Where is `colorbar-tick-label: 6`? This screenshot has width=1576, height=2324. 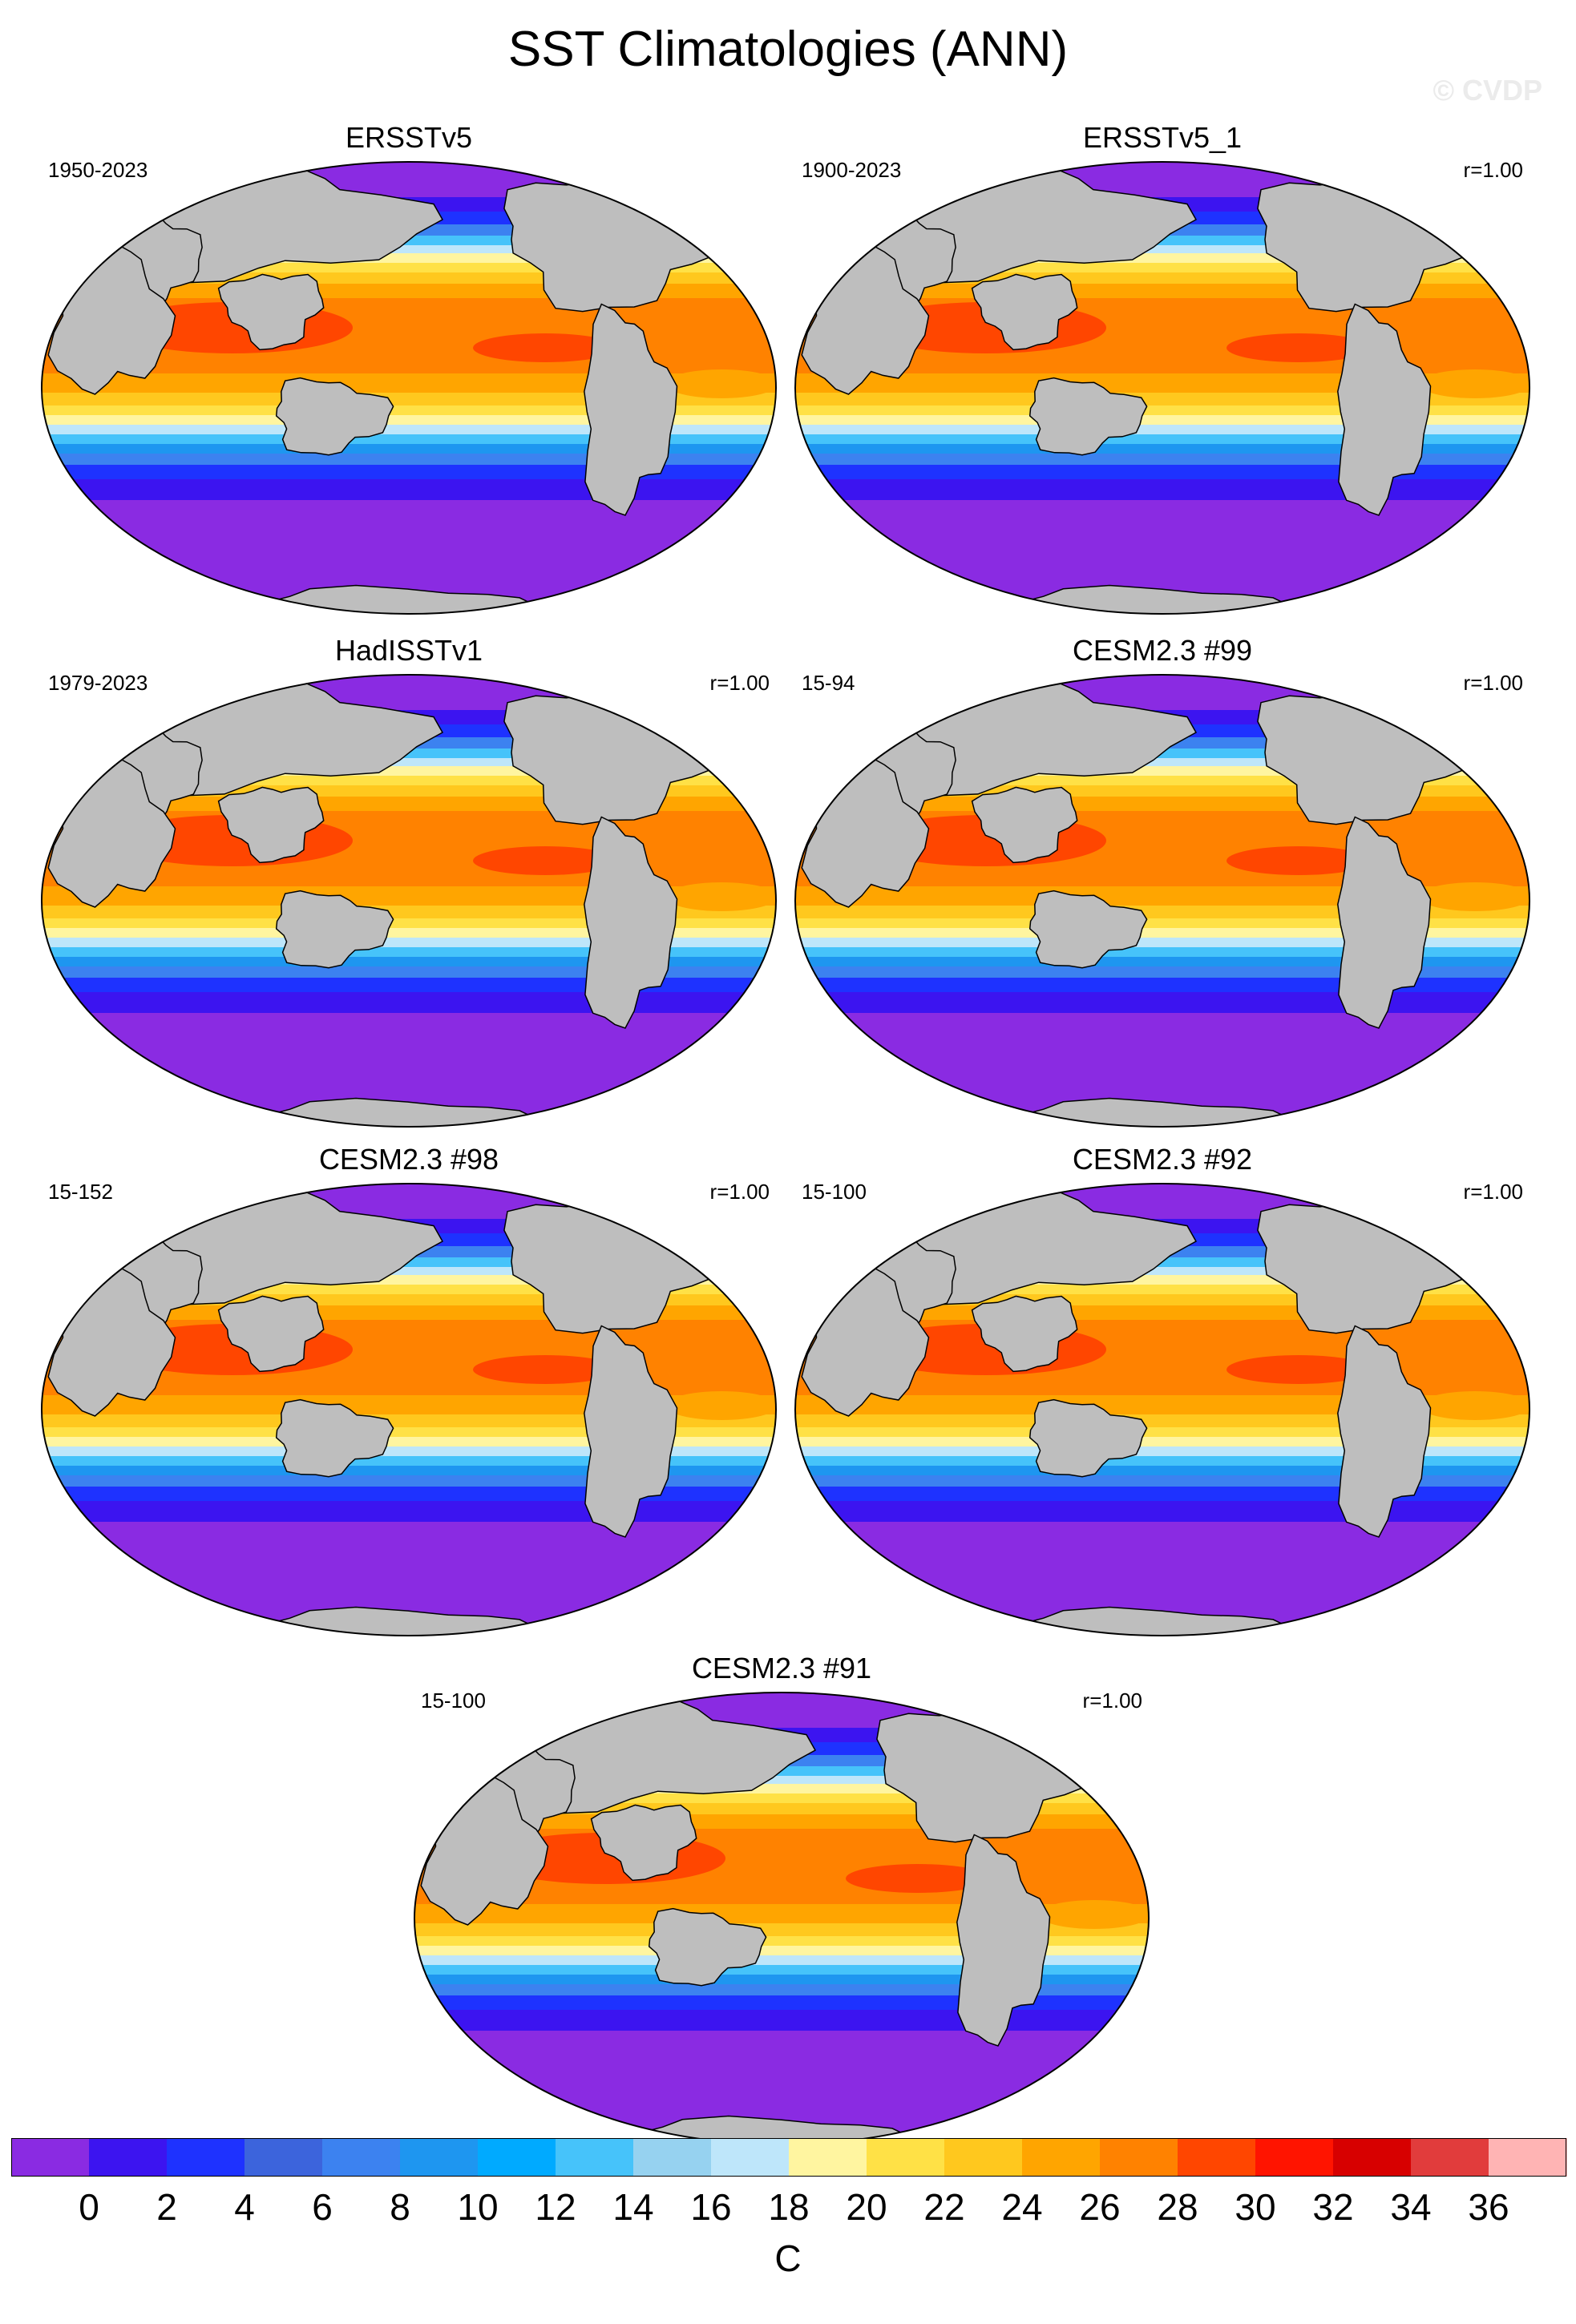 colorbar-tick-label: 6 is located at coordinates (322, 2207).